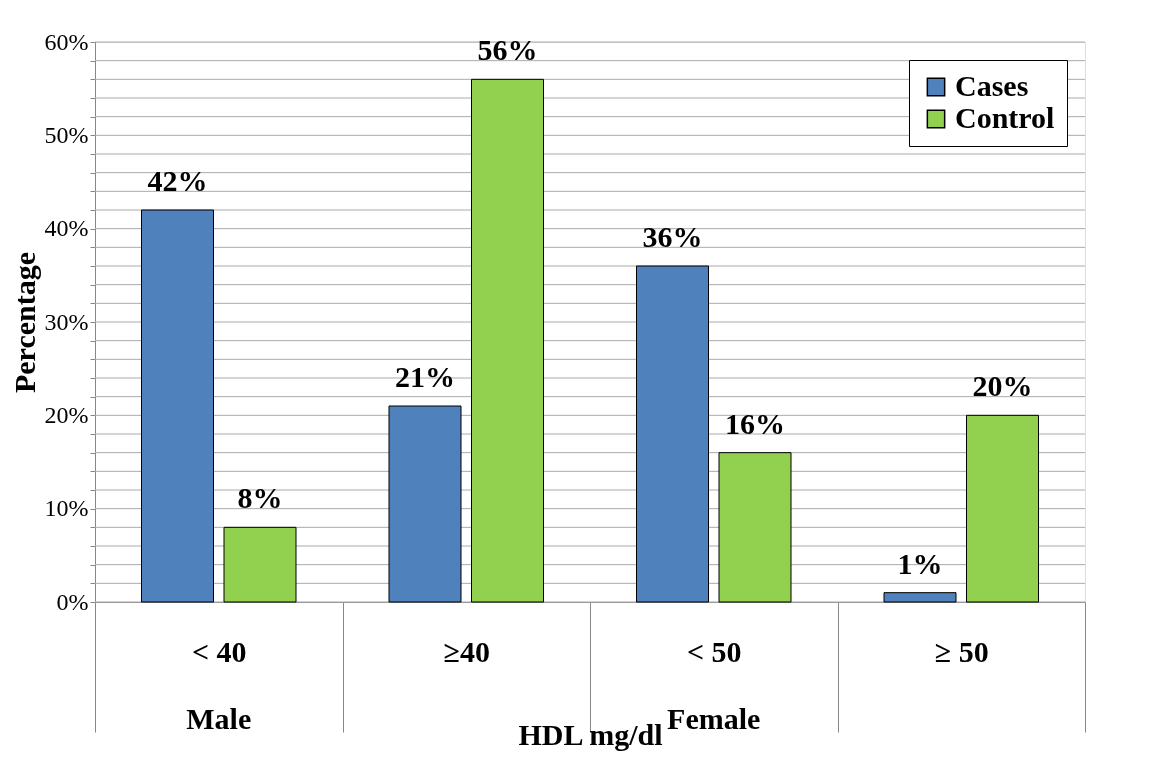 The width and height of the screenshot is (1154, 778). Describe the element at coordinates (66, 321) in the screenshot. I see `y-tick-label: 30%` at that location.